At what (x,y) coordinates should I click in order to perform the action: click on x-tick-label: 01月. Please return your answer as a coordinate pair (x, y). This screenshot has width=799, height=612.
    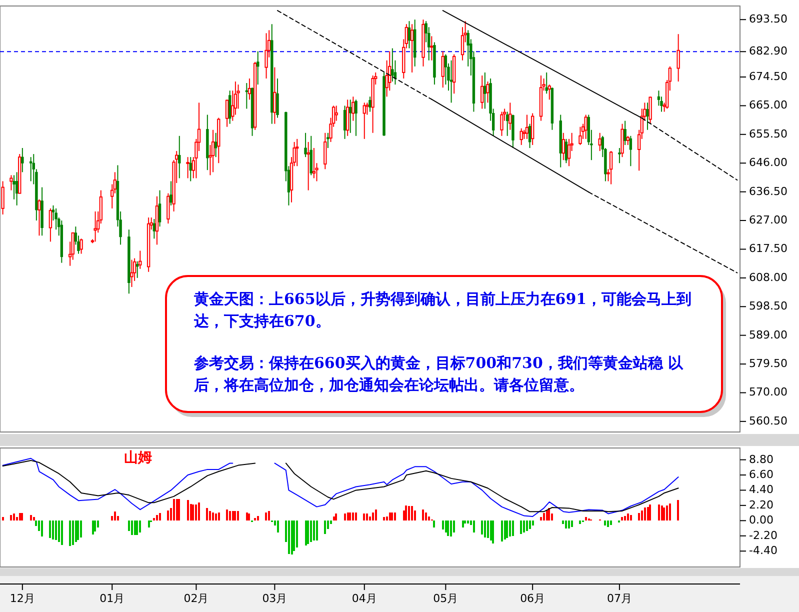
    Looking at the image, I should click on (112, 598).